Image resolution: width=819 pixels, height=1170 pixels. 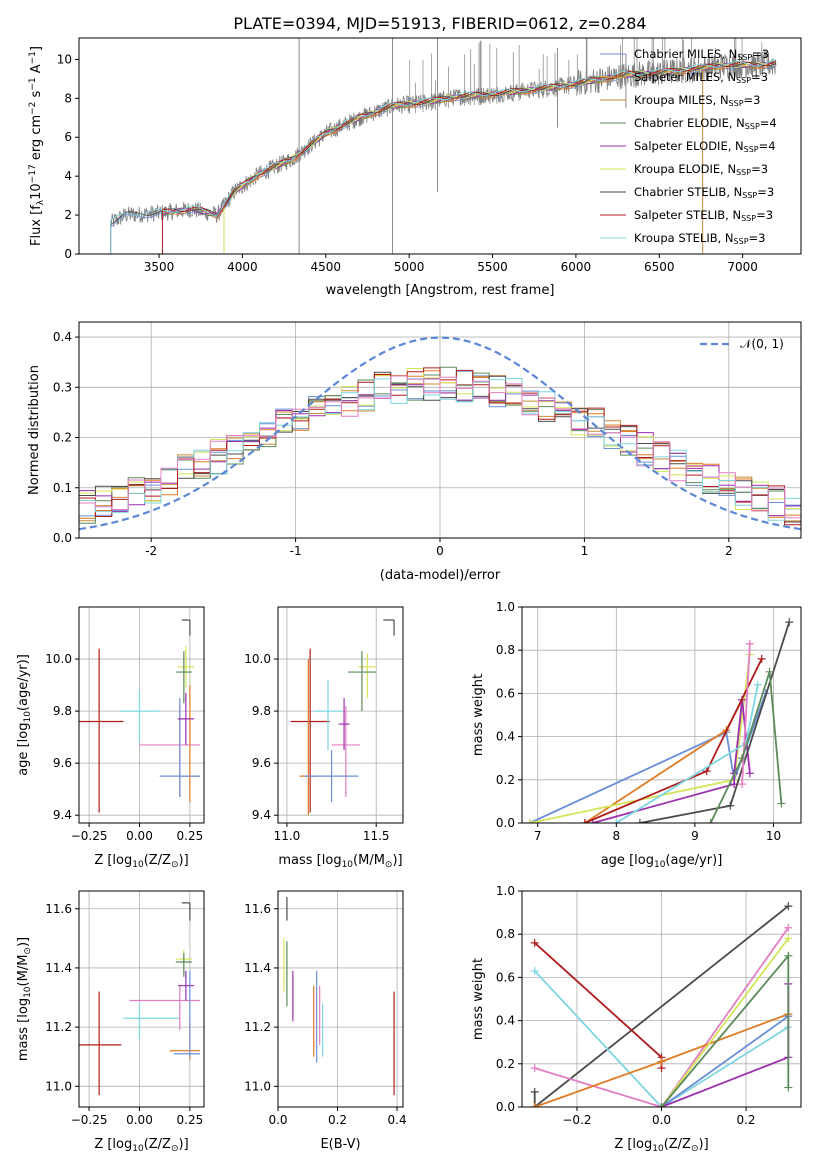 I want to click on x-tick-label: −0.25, so click(x=89, y=1120).